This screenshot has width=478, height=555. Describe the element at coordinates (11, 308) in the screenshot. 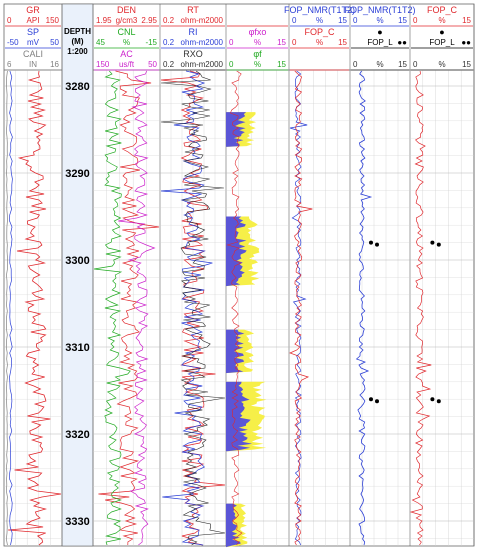

I see `sp-curve` at that location.